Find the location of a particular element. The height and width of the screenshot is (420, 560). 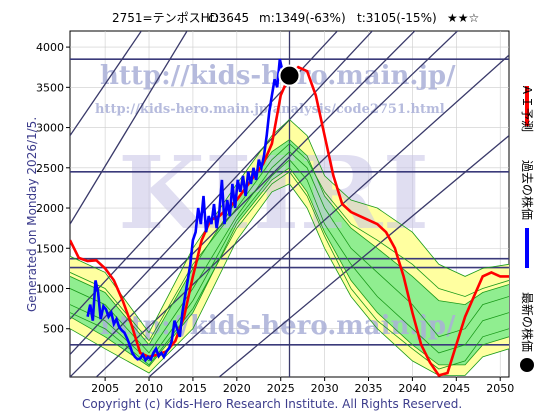

x-tick-label-2045: 2045 is located at coordinates (456, 388).